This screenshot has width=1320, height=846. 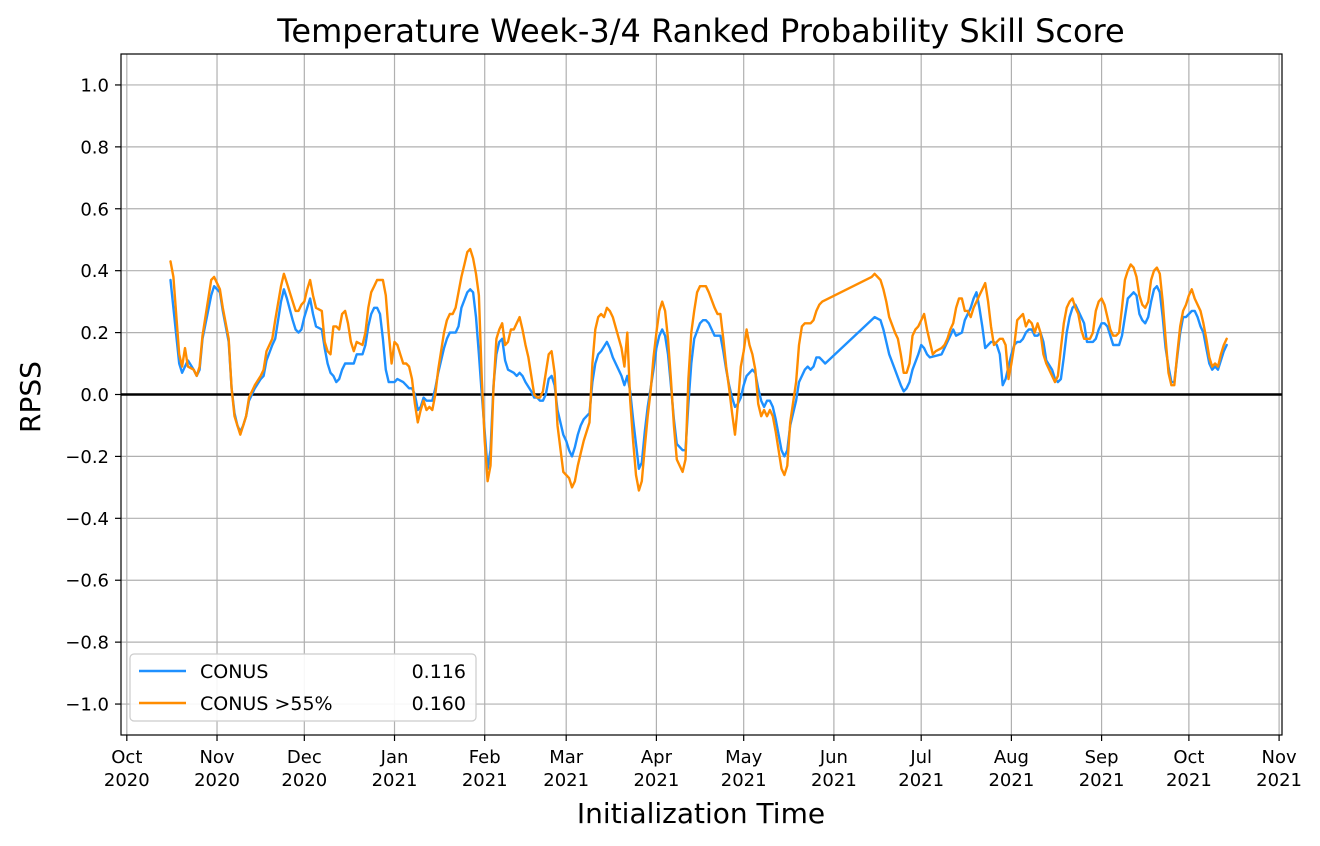 What do you see at coordinates (1011, 757) in the screenshot?
I see `x-tick-label: Aug` at bounding box center [1011, 757].